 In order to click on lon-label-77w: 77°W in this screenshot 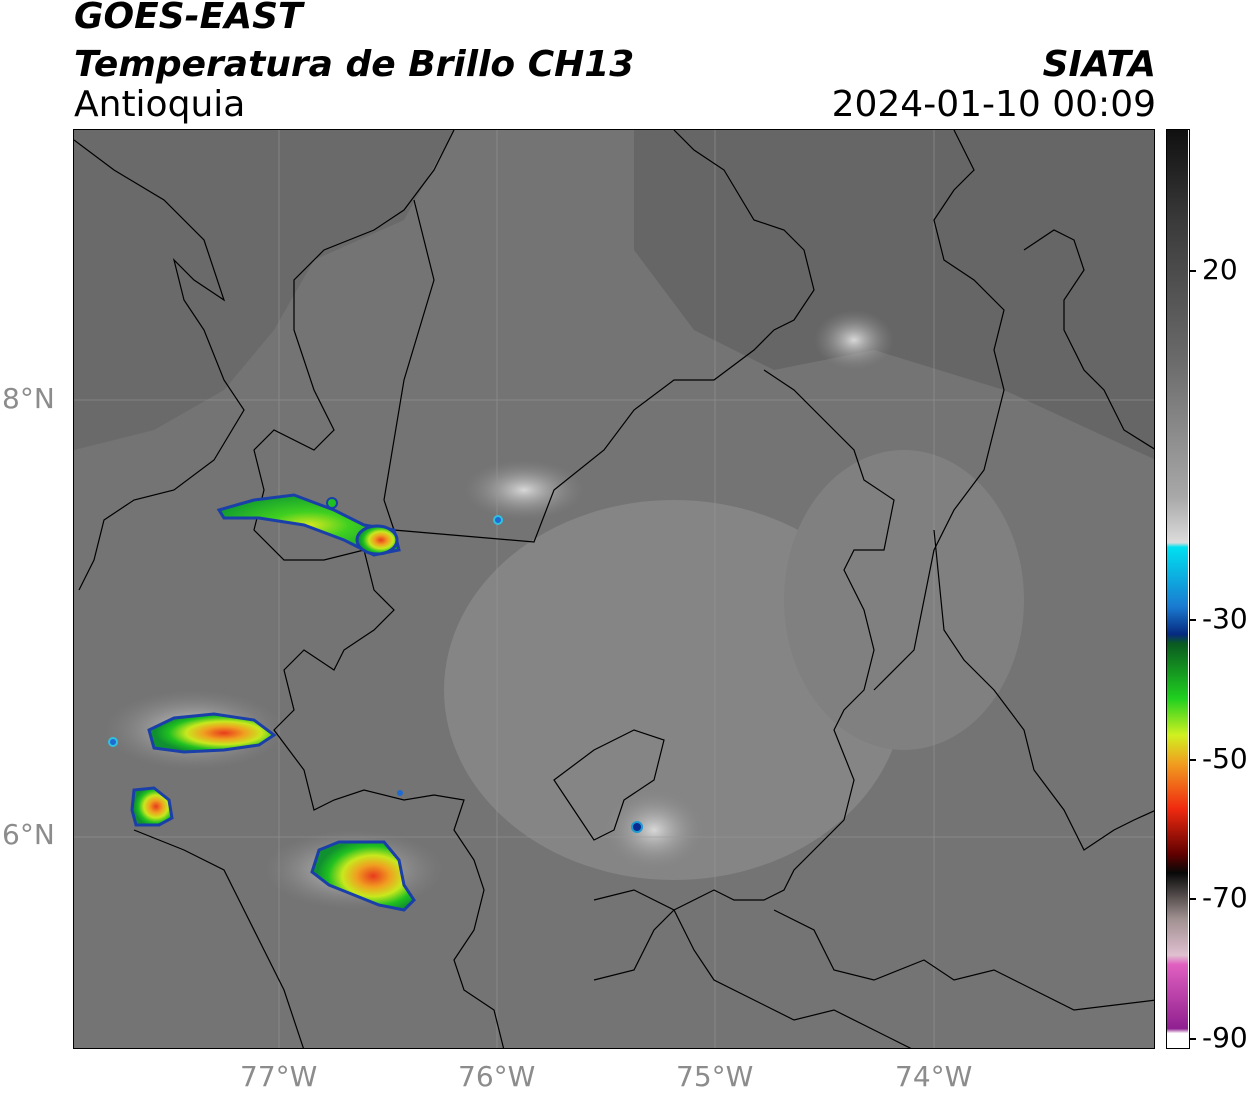, I will do `click(279, 1076)`.